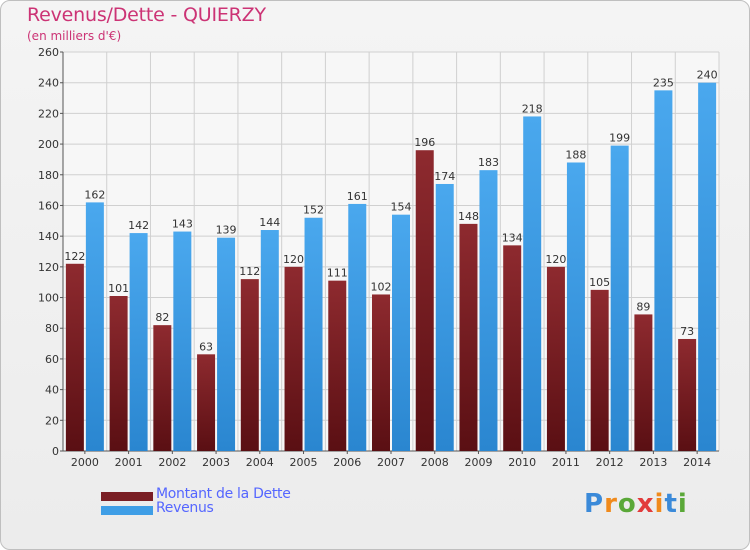  What do you see at coordinates (478, 462) in the screenshot?
I see `x-tick-label: 2009` at bounding box center [478, 462].